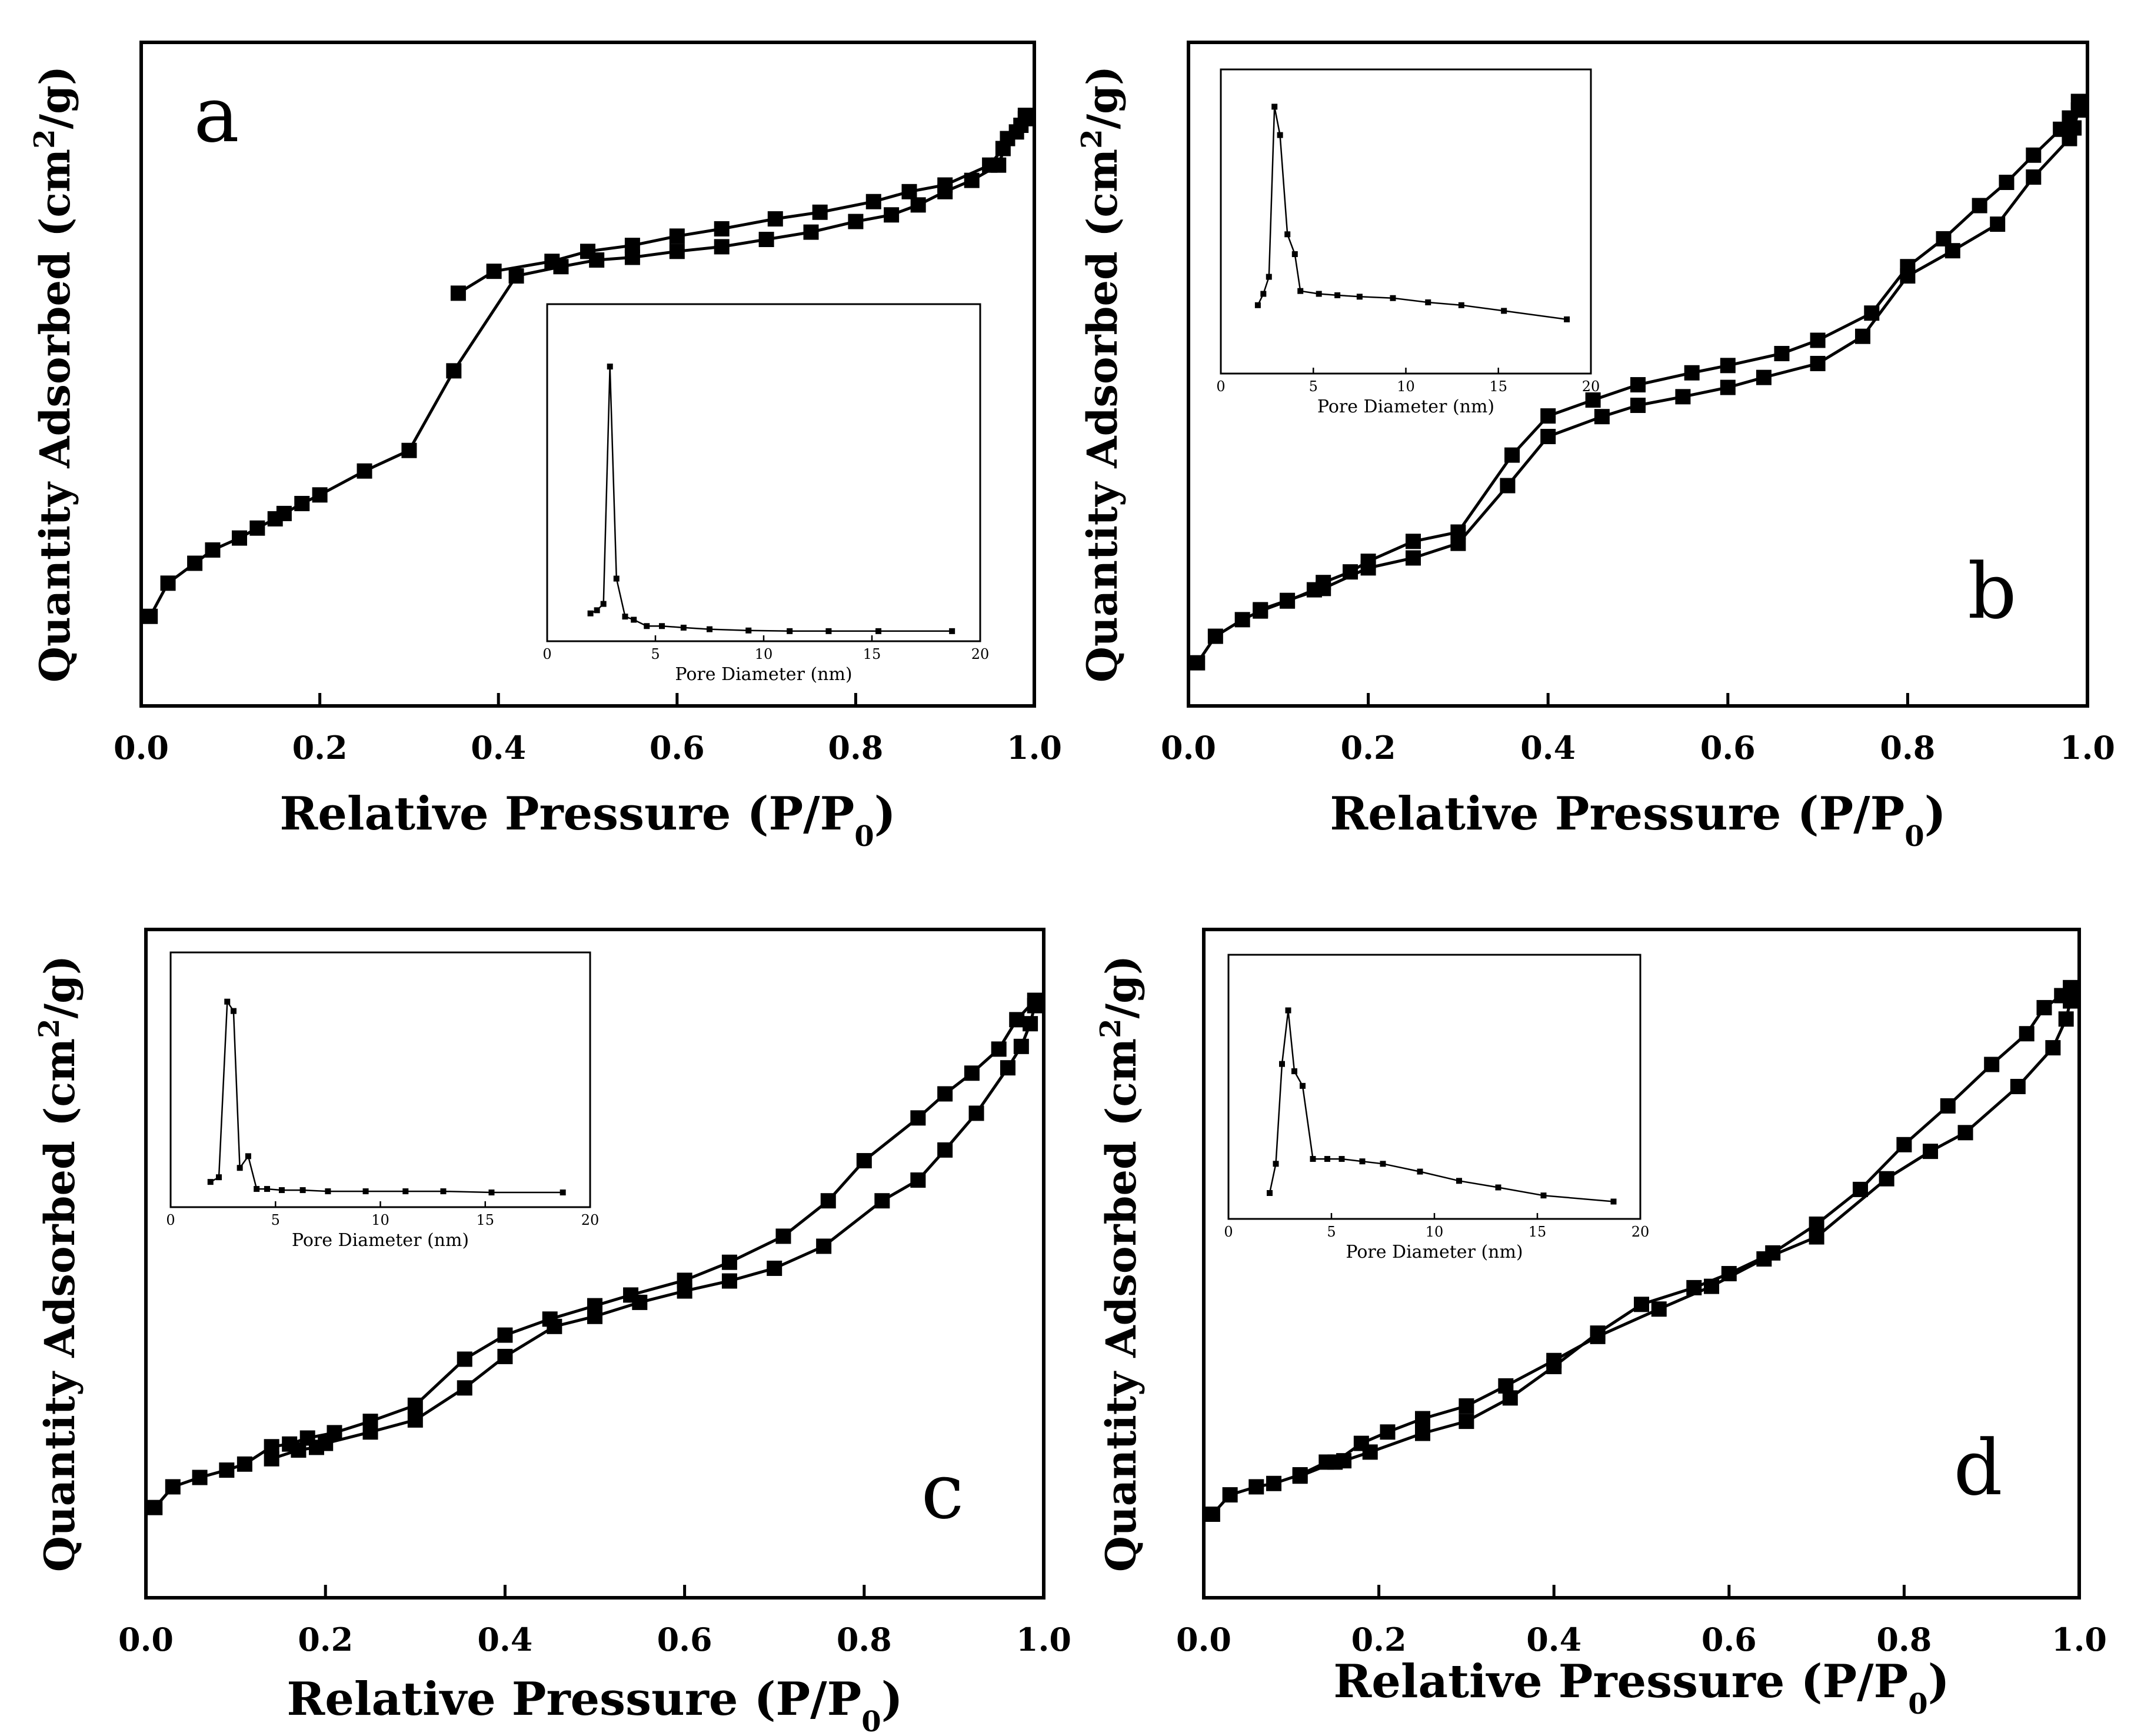  What do you see at coordinates (1553, 1640) in the screenshot?
I see `x-tick-label: 0.4` at bounding box center [1553, 1640].